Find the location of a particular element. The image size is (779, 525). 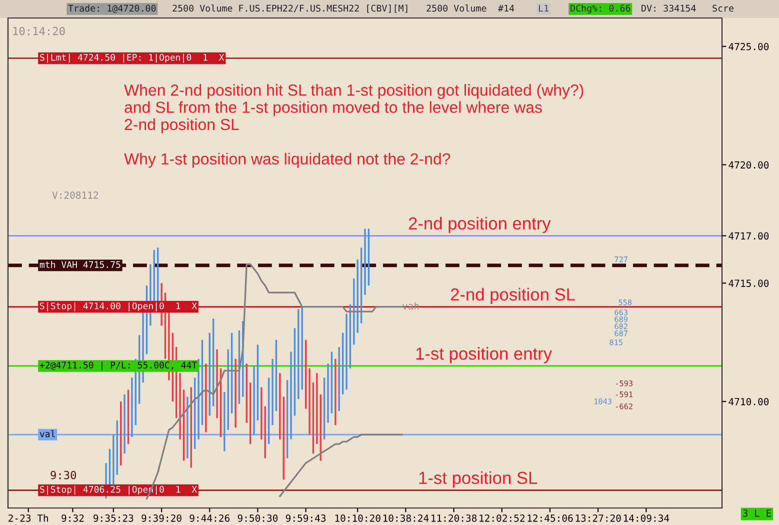

x-tick-label: 14:09:34 is located at coordinates (647, 518).